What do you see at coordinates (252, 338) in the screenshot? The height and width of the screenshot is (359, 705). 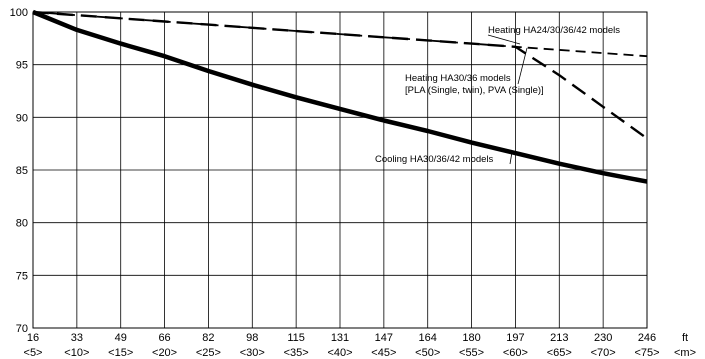 I see `x-tick-label: 98` at bounding box center [252, 338].